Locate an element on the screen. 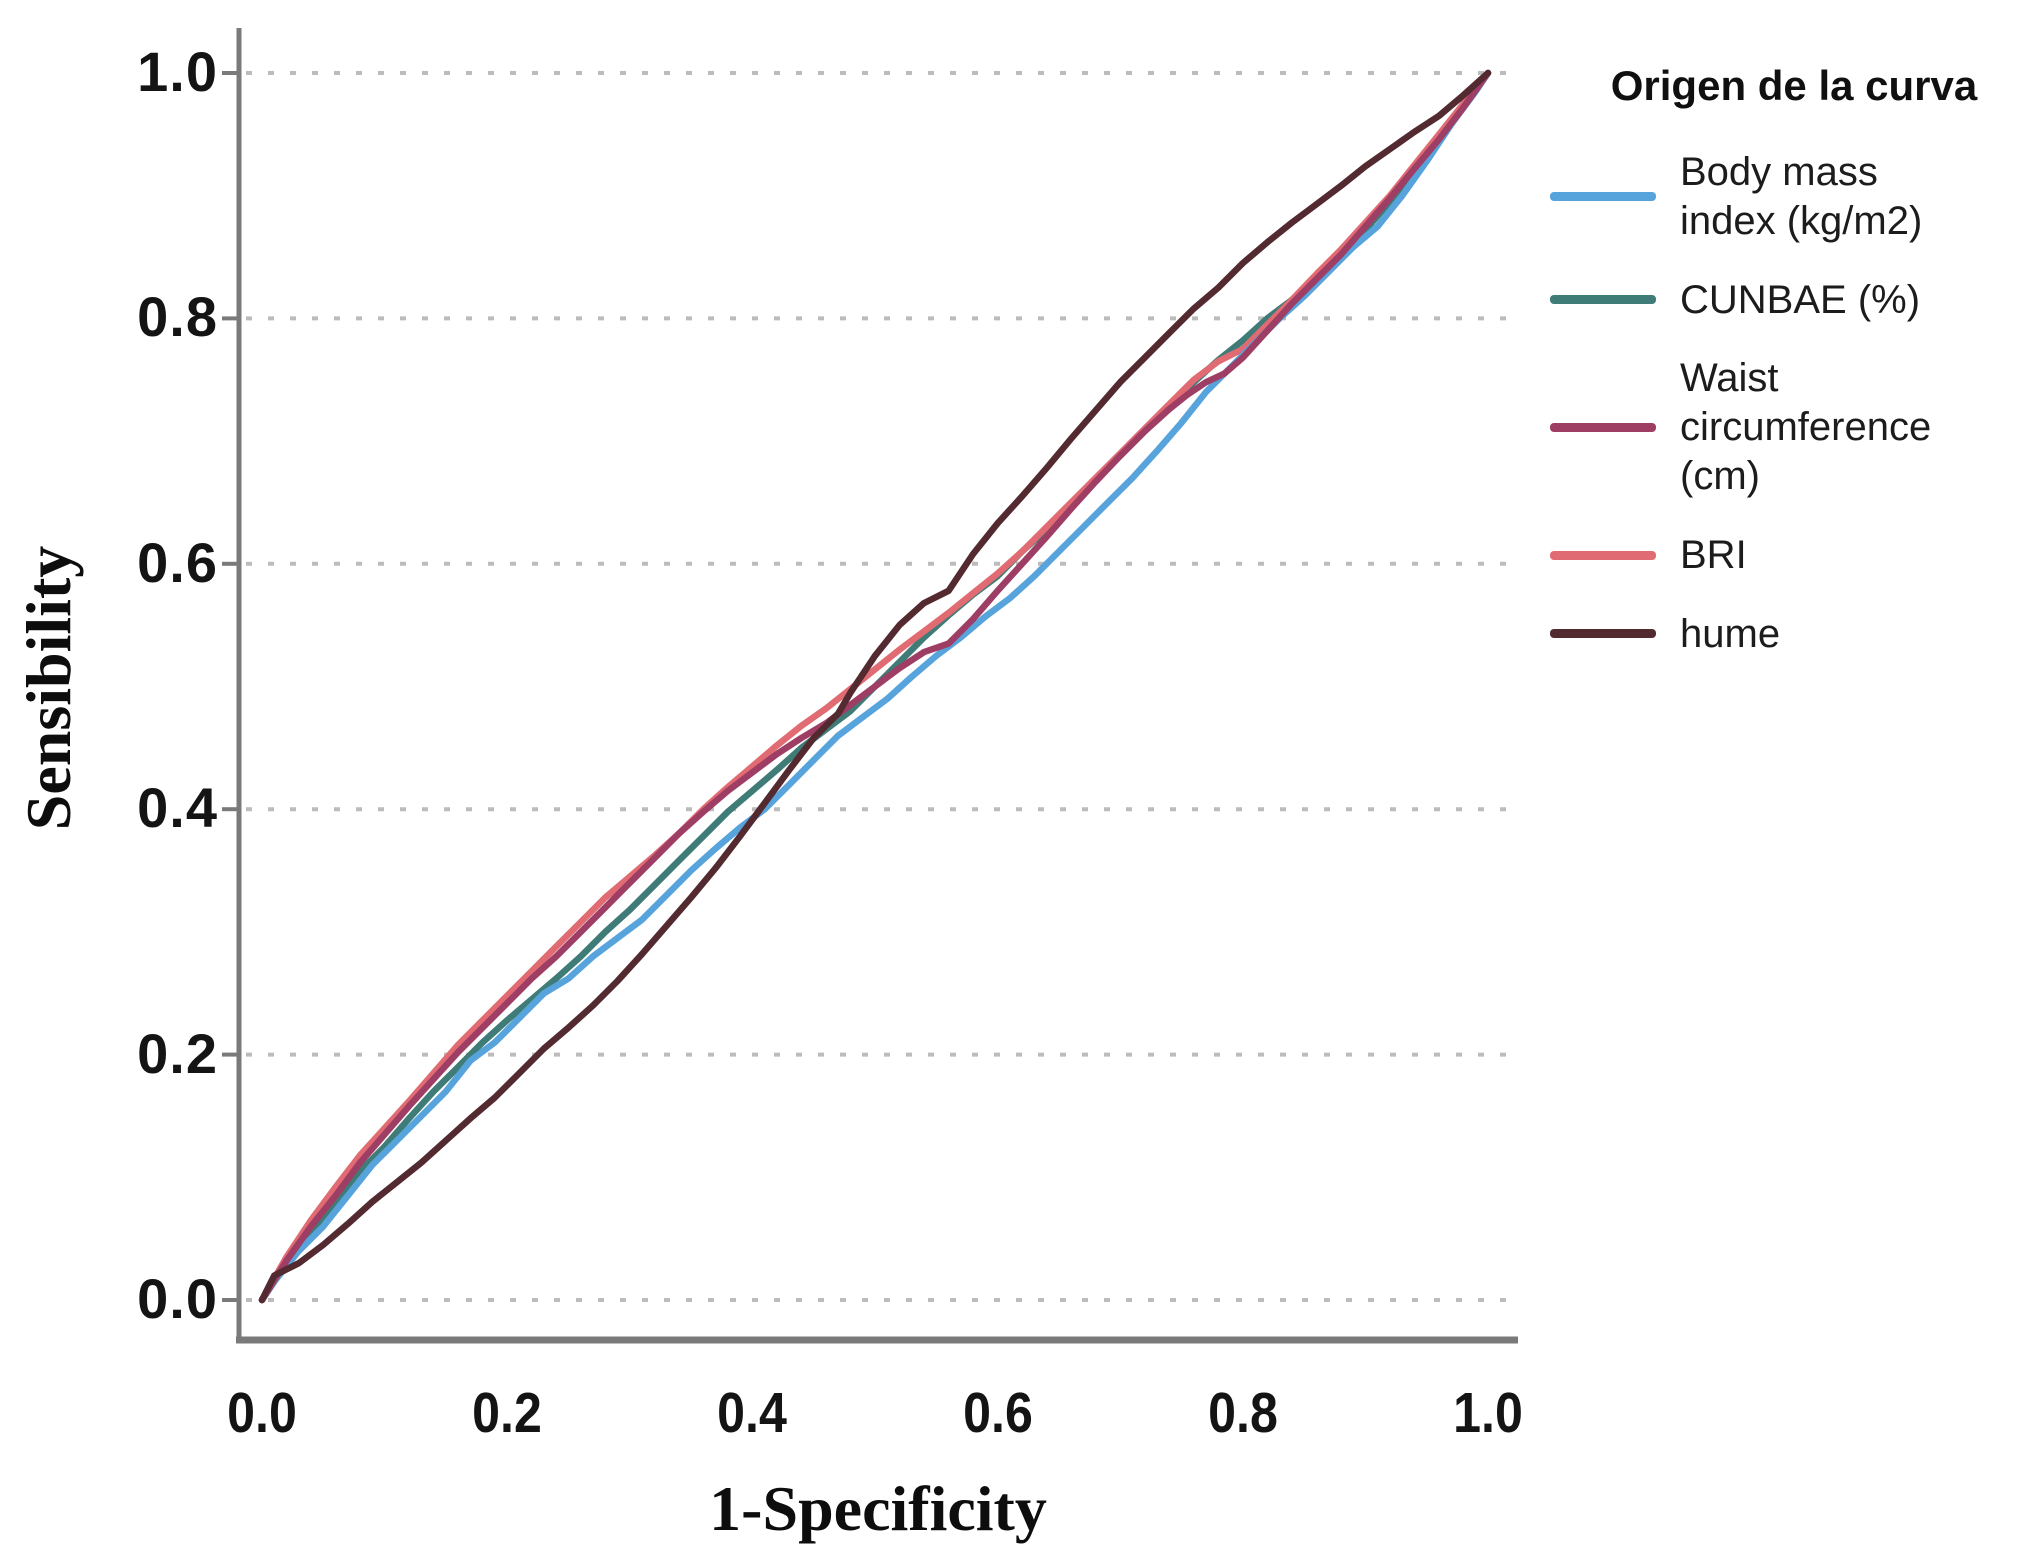 The width and height of the screenshot is (2035, 1561). waist-swatch is located at coordinates (1603, 428).